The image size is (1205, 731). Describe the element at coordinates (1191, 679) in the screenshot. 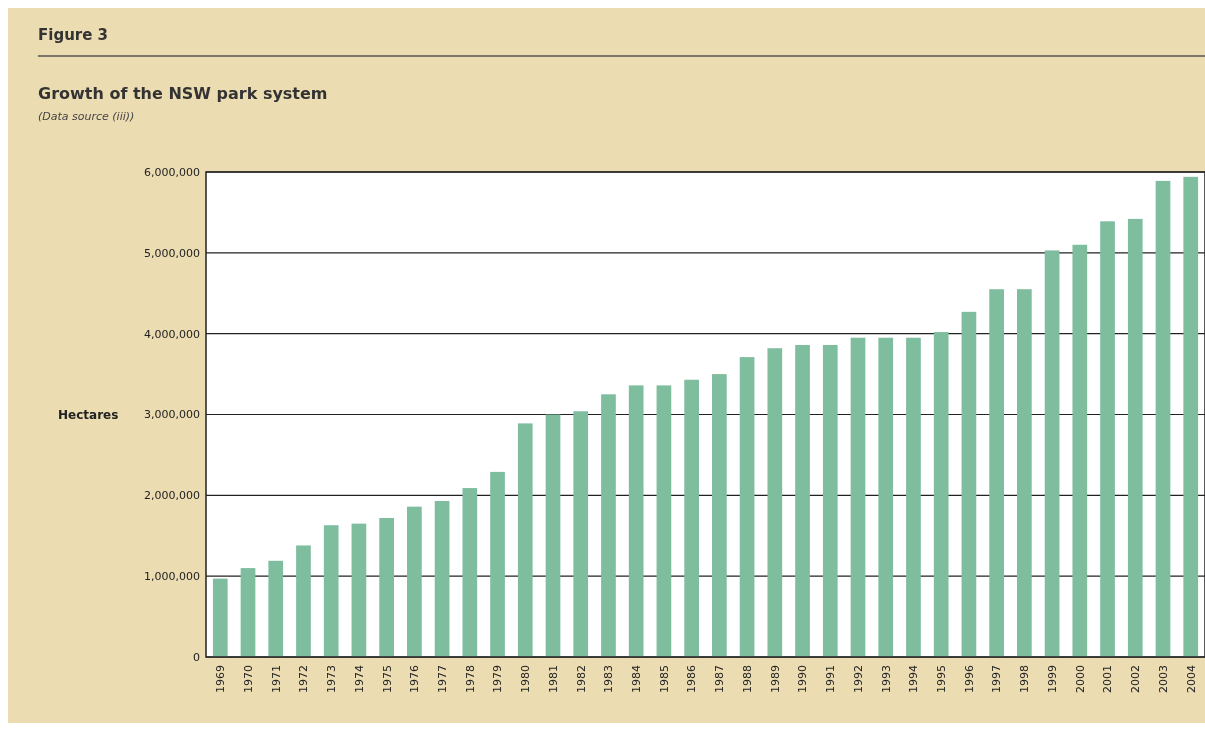

I see `x-tick-label: 2004` at that location.